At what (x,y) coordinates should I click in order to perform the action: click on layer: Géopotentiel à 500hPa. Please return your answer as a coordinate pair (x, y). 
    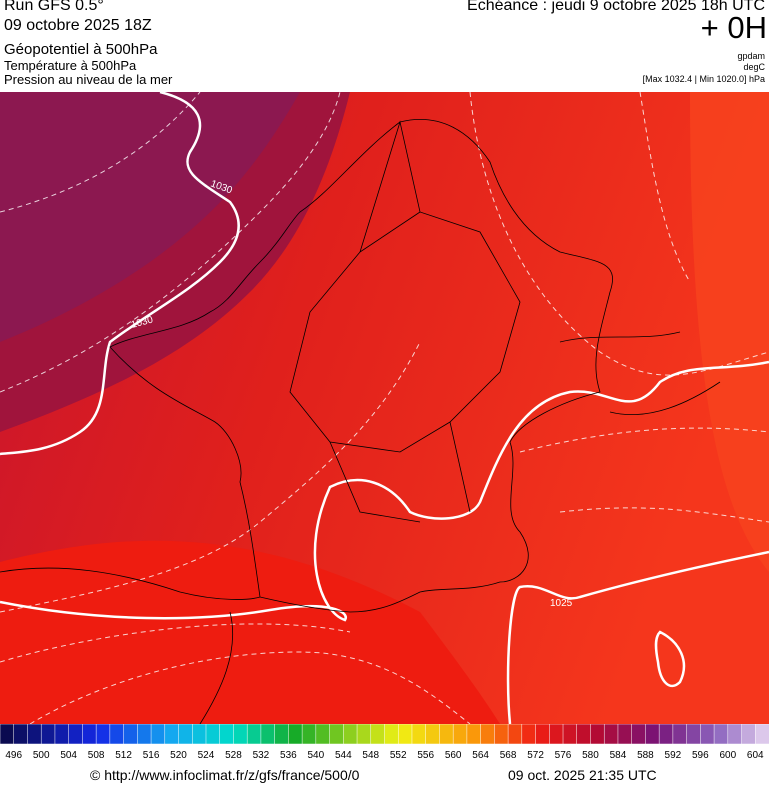
    Looking at the image, I should click on (81, 49).